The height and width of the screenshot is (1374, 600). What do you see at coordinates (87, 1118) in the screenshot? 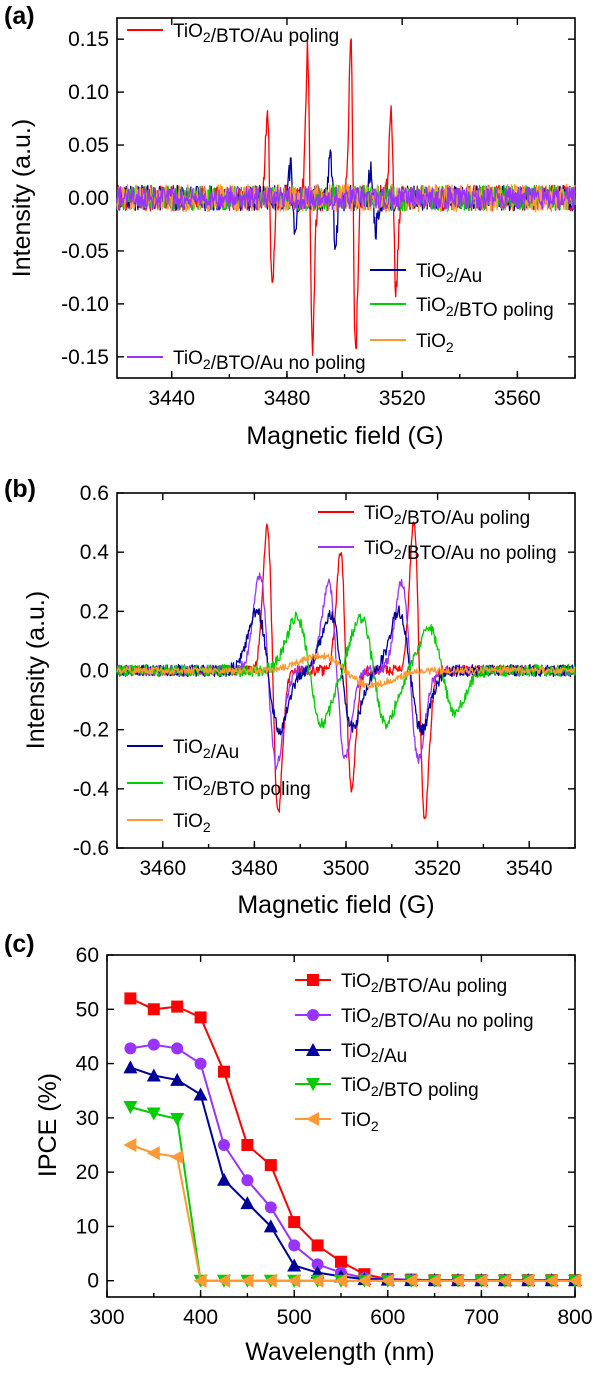
I see `y-tick-label: 30` at bounding box center [87, 1118].